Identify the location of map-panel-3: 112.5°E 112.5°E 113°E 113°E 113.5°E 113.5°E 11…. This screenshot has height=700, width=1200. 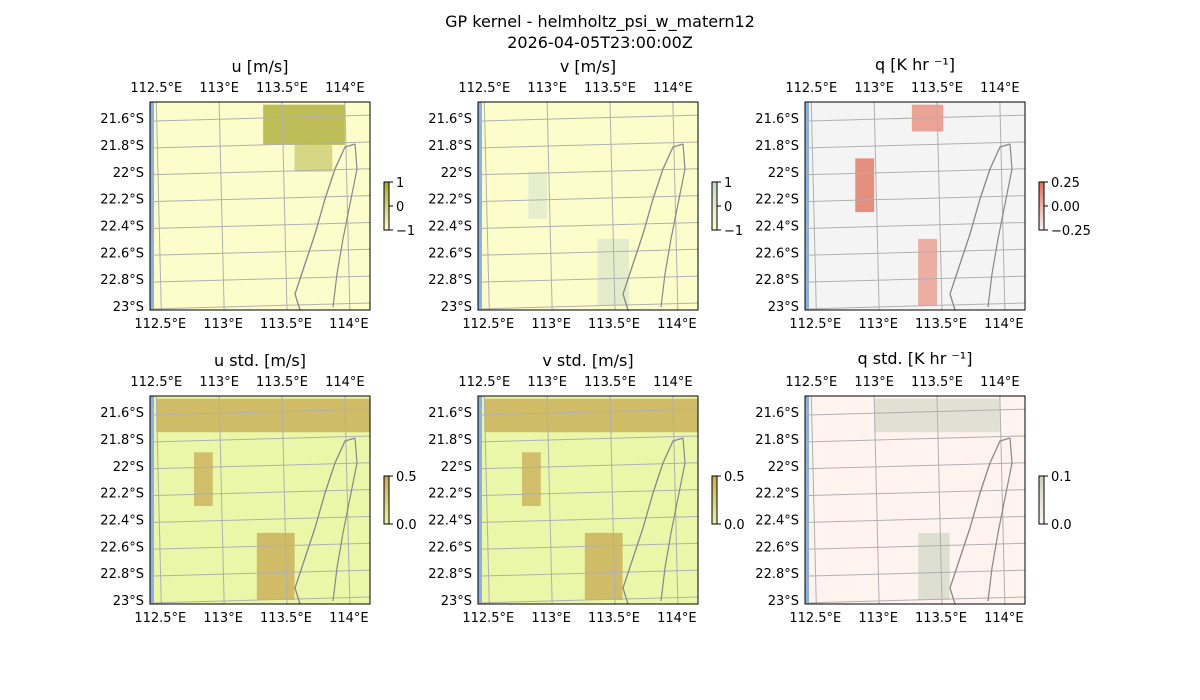
(258, 500).